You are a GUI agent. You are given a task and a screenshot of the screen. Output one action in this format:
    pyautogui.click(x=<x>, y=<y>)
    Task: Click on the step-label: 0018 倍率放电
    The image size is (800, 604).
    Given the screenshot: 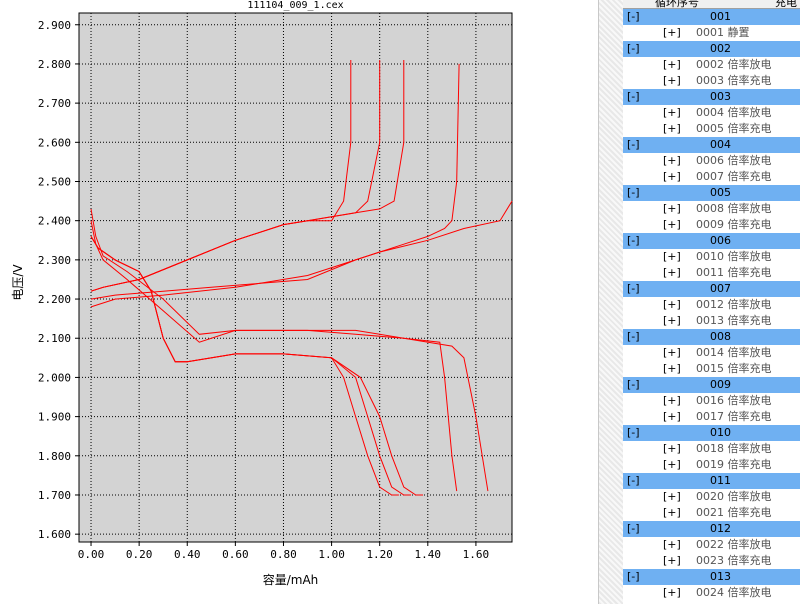 What is the action you would take?
    pyautogui.click(x=734, y=448)
    